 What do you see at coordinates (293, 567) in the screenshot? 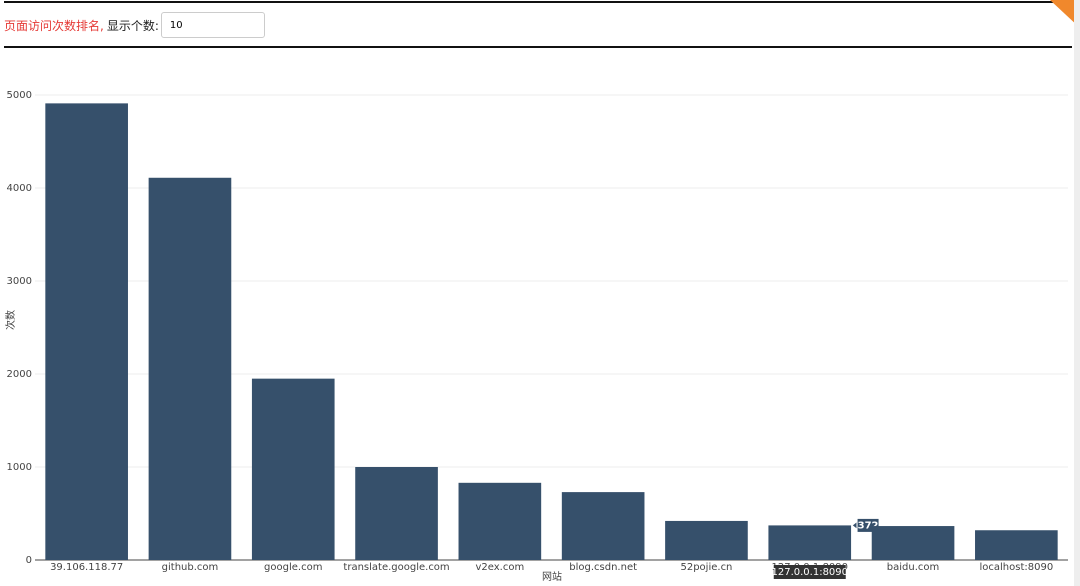
I see `x-tick-label: google.com` at bounding box center [293, 567].